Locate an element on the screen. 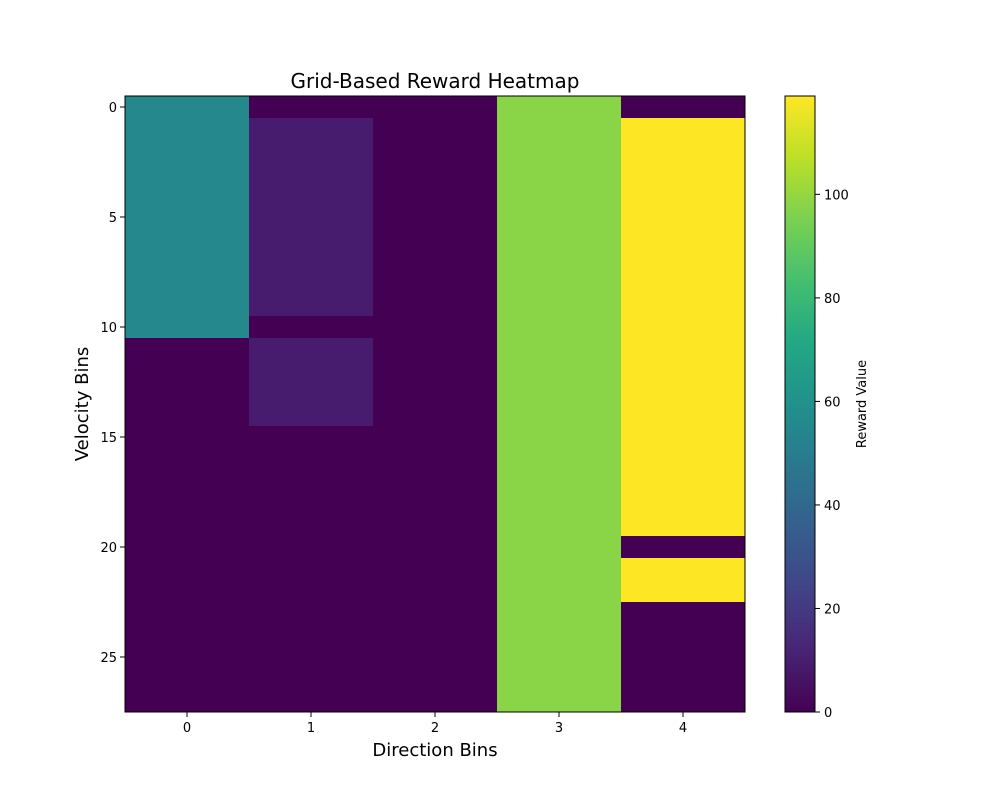 The width and height of the screenshot is (1000, 800). colorbar-tick-label: 40 is located at coordinates (832, 506).